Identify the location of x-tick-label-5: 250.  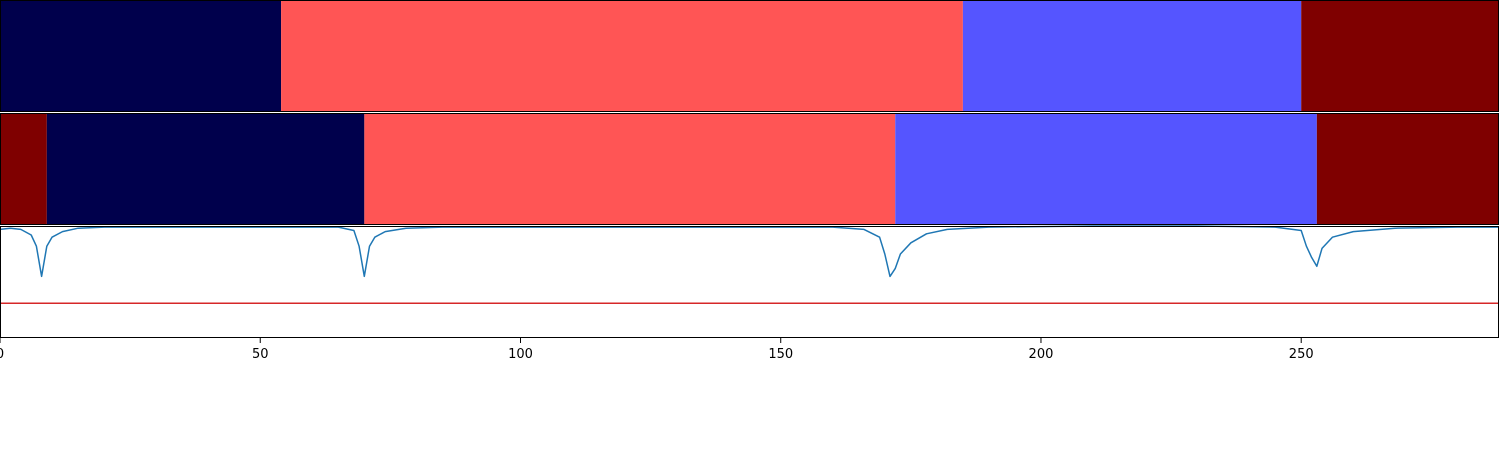
(1301, 354).